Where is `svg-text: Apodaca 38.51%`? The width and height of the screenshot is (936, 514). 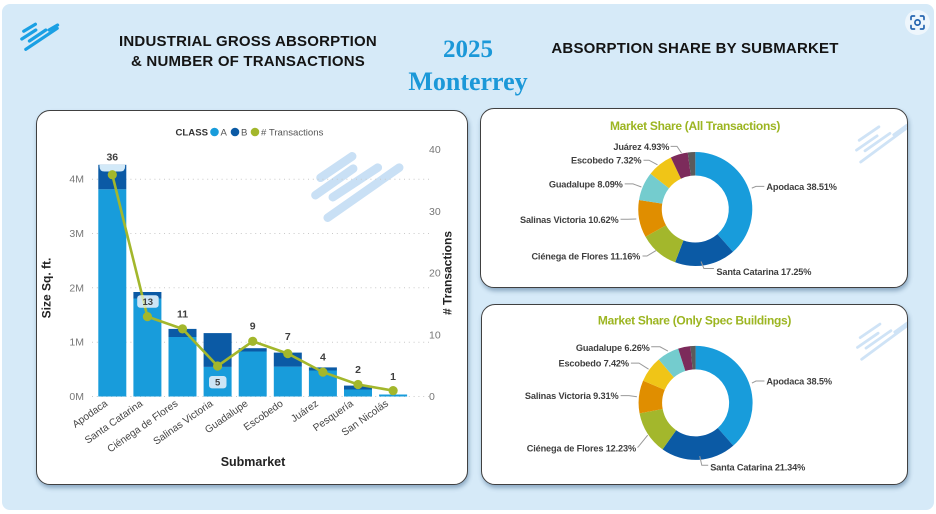
svg-text: Apodaca 38.51% is located at coordinates (801, 187).